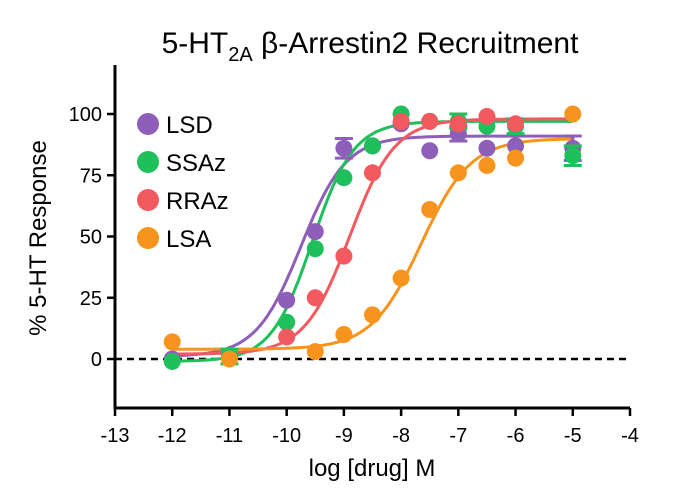 The height and width of the screenshot is (490, 692). I want to click on y-tick-label: 100, so click(85, 115).